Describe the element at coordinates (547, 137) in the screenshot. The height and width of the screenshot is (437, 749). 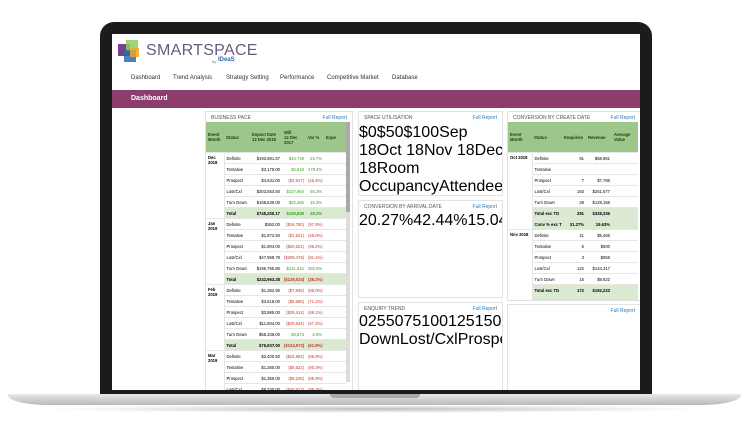
I see `column-header: Status` at that location.